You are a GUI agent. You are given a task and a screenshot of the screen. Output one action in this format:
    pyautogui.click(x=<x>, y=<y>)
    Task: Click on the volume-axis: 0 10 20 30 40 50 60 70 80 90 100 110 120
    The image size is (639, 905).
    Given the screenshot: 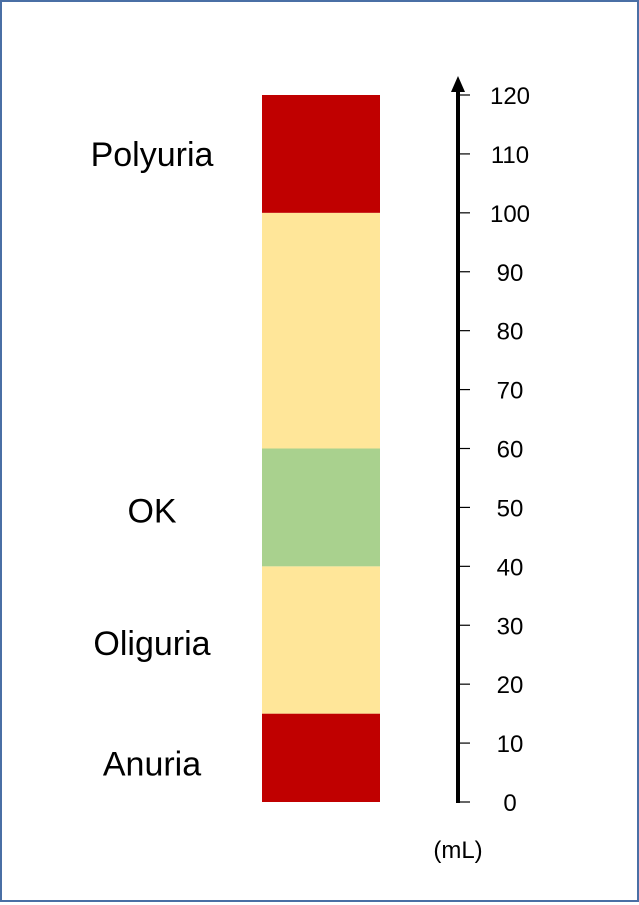 What is the action you would take?
    pyautogui.click(x=490, y=446)
    